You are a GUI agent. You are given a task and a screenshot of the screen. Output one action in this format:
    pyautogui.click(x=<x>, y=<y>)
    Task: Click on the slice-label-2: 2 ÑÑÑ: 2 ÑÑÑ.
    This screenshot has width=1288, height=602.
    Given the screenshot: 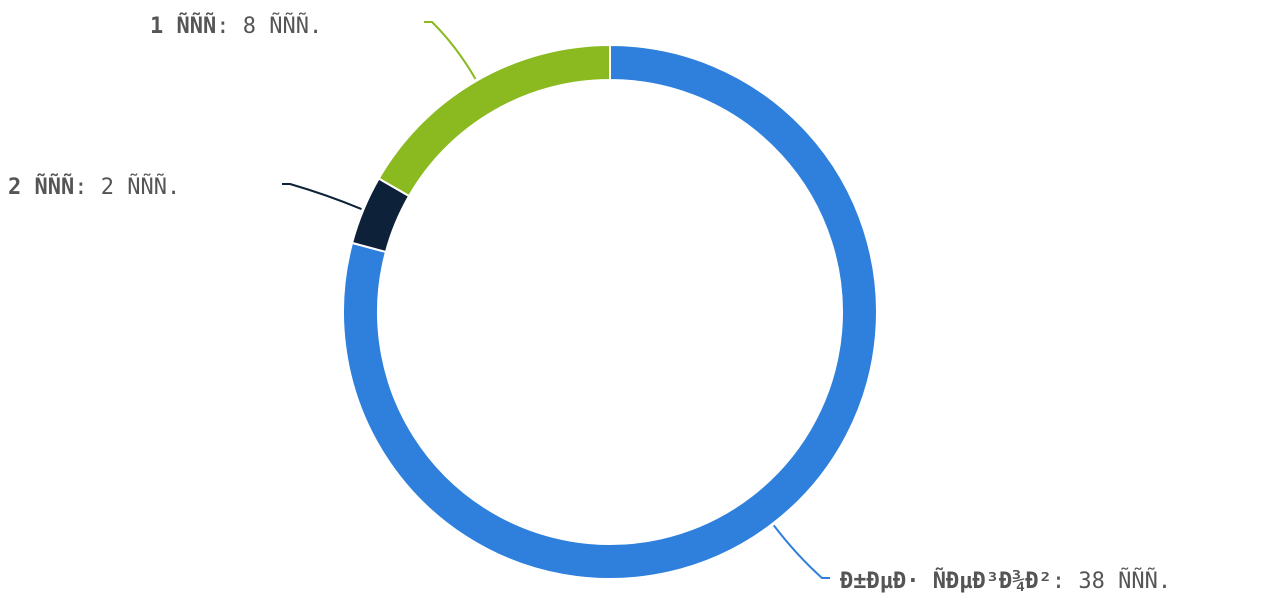 What is the action you would take?
    pyautogui.click(x=94, y=186)
    